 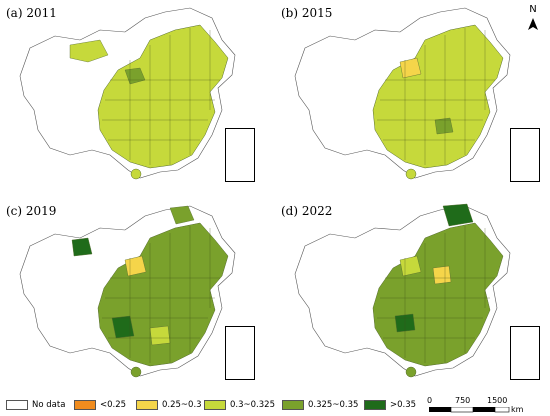 I want to click on legend-item: 0.3~0.325, so click(x=239, y=405).